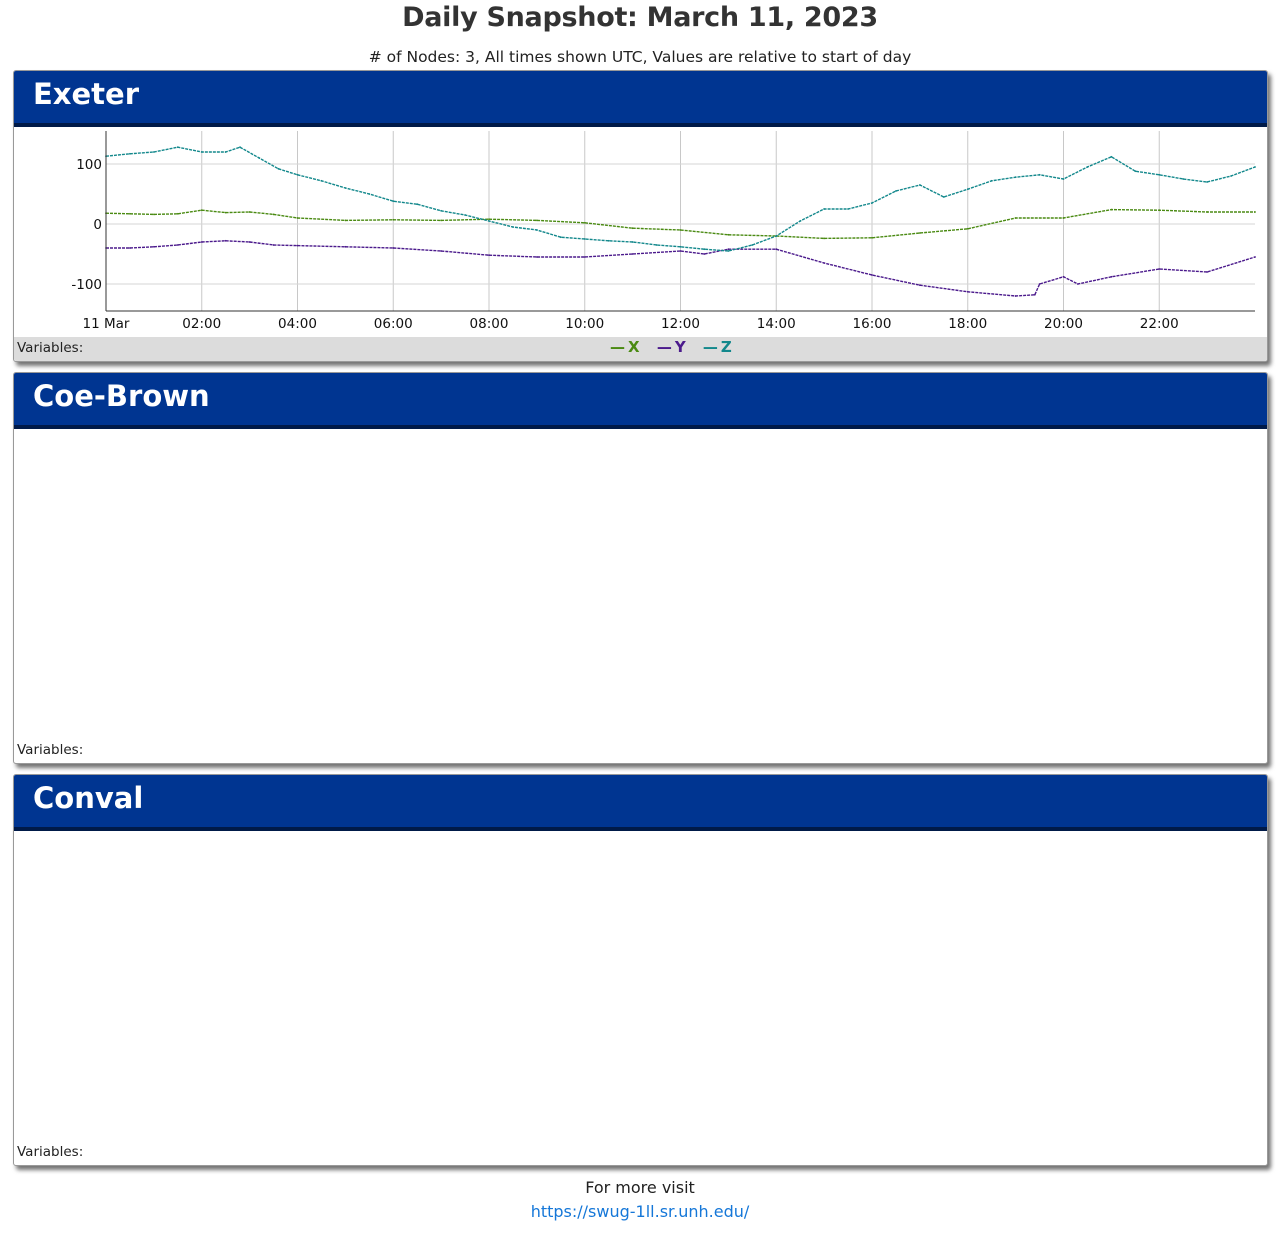 This screenshot has height=1248, width=1280. I want to click on footer-link: https://swug-1ll.sr.unh.edu/, so click(640, 1211).